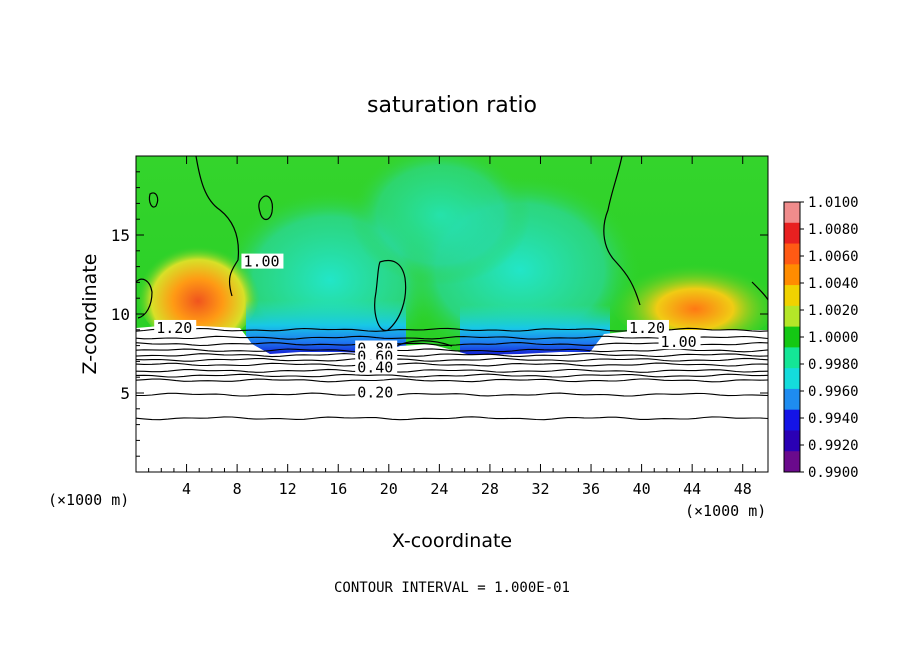  What do you see at coordinates (725, 511) in the screenshot?
I see `x-unit-label-right: (×1000 m)` at bounding box center [725, 511].